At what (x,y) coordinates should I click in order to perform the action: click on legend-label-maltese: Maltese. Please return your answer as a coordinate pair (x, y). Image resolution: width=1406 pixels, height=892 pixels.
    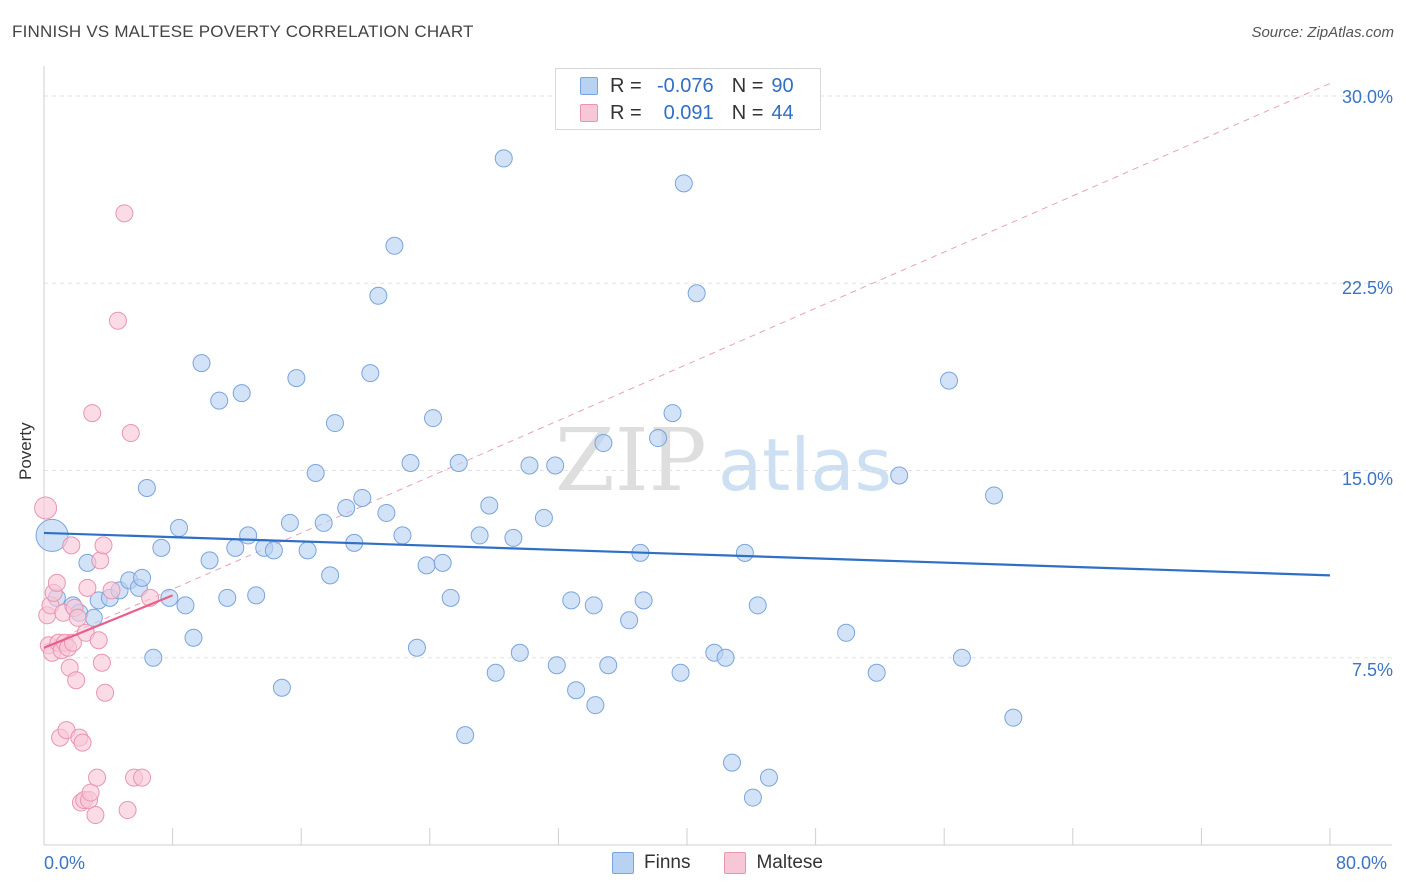
    Looking at the image, I should click on (789, 862).